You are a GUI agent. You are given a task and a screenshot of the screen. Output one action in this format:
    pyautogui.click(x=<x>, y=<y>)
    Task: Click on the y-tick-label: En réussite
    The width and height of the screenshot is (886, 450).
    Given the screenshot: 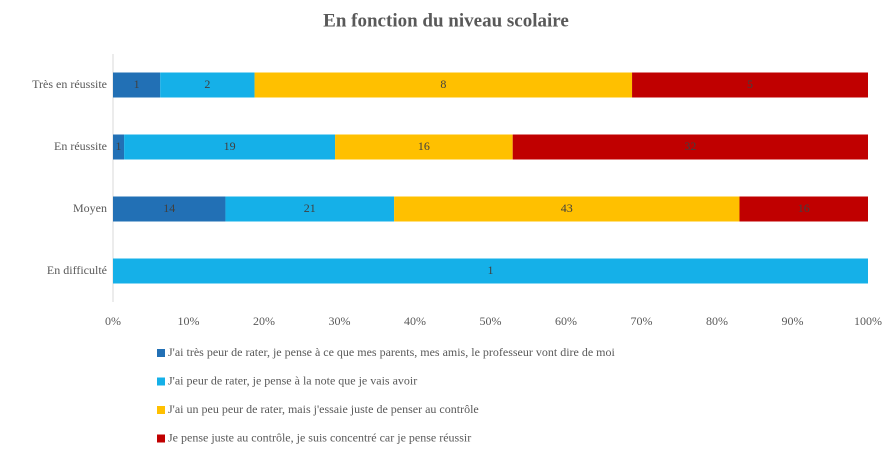 What is the action you would take?
    pyautogui.click(x=80, y=146)
    